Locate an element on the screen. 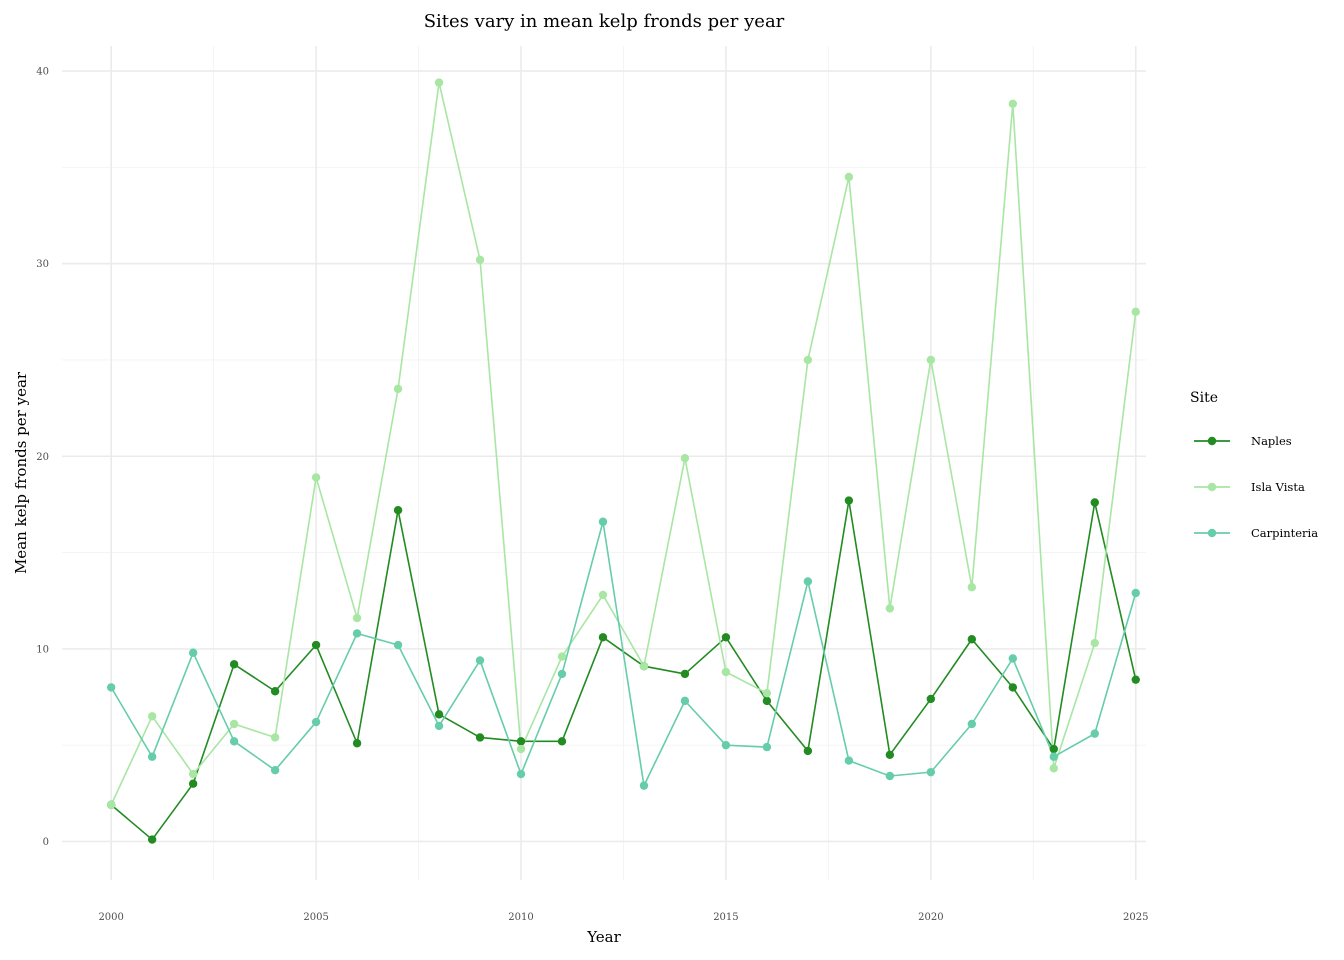  y-tick-label: 0 is located at coordinates (46, 842).